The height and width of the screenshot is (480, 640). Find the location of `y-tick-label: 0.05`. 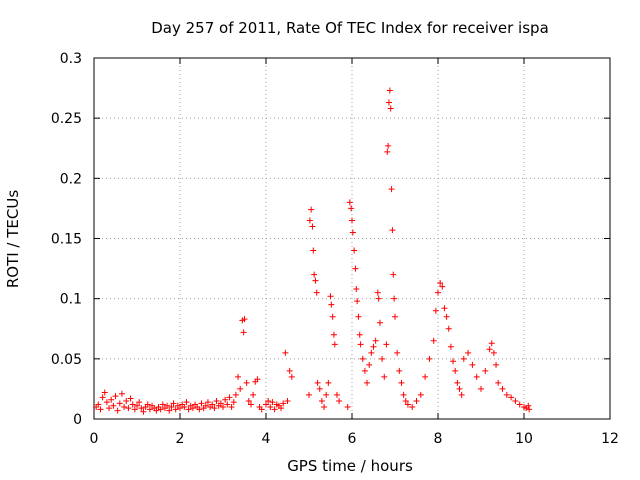

y-tick-label: 0.05 is located at coordinates (66, 360).